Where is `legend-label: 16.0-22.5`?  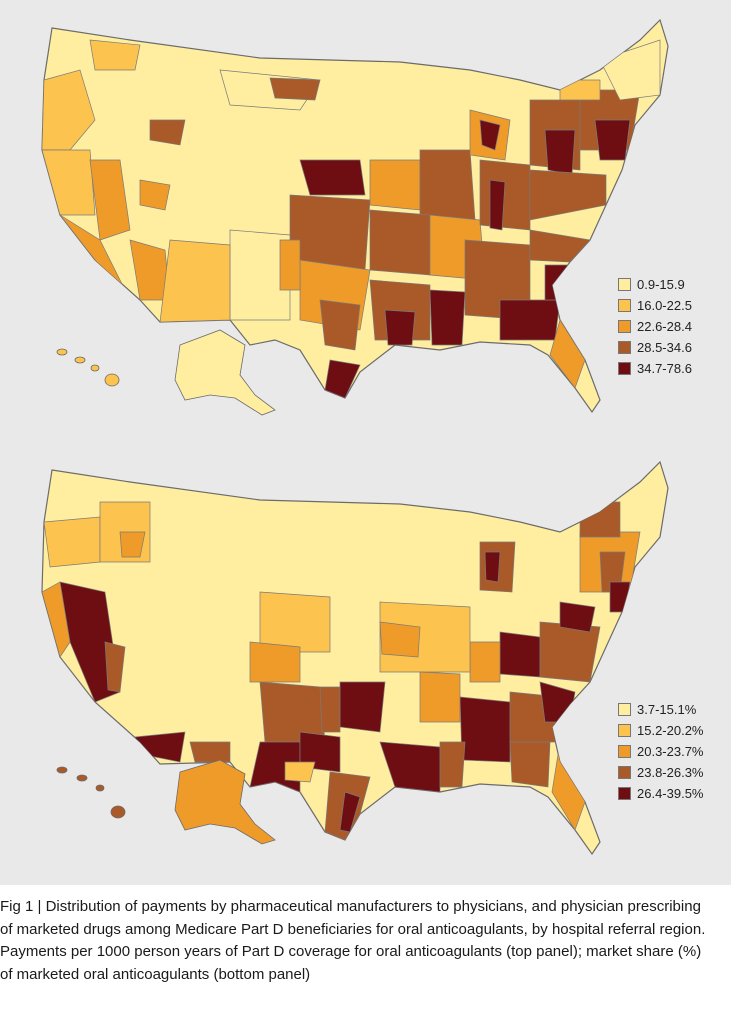 legend-label: 16.0-22.5 is located at coordinates (664, 305).